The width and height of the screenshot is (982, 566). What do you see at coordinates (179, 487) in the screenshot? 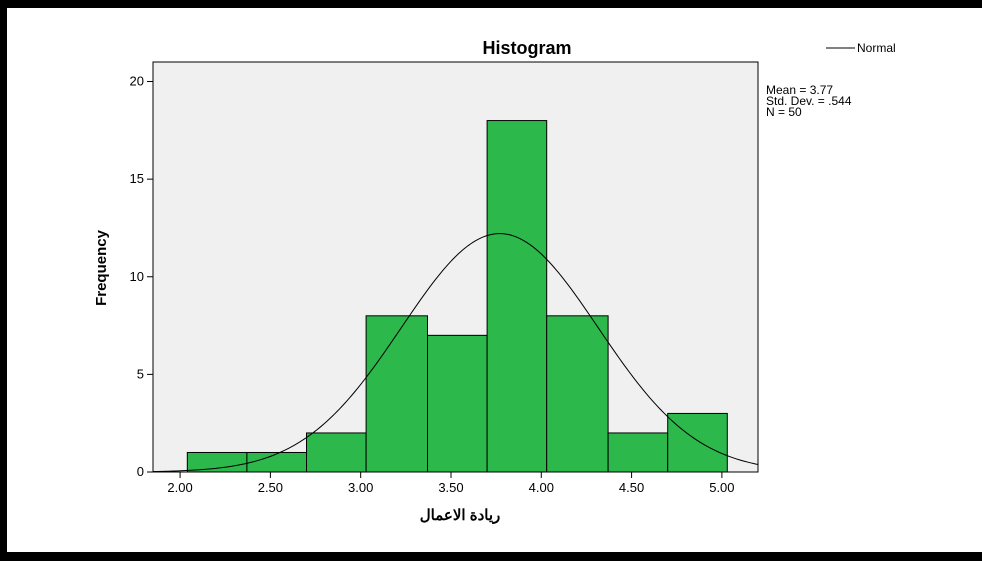
I see `x-tick-label: 2.00` at bounding box center [179, 487].